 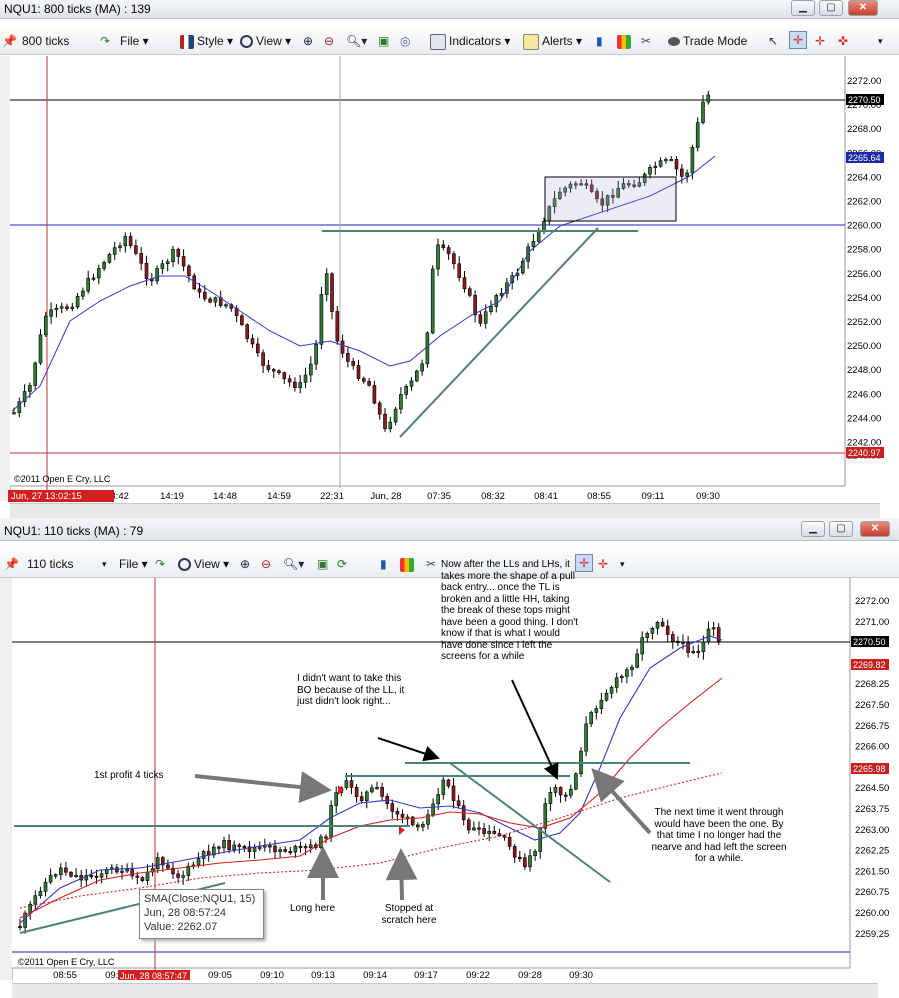 I want to click on bottom-red-ma-text: 2269.82, so click(x=869, y=665).